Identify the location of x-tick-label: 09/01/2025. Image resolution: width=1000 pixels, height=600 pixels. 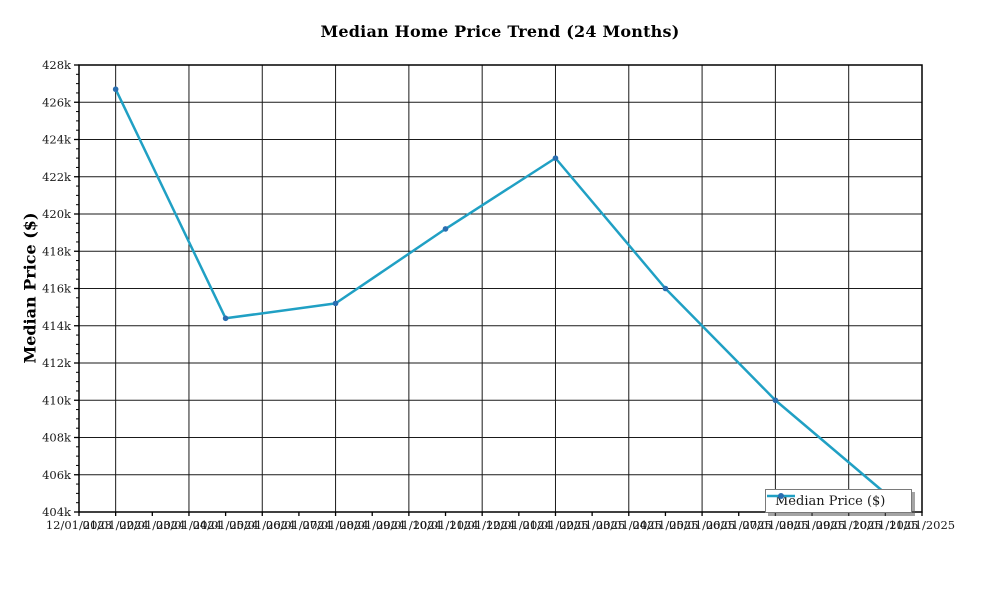
(849, 525).